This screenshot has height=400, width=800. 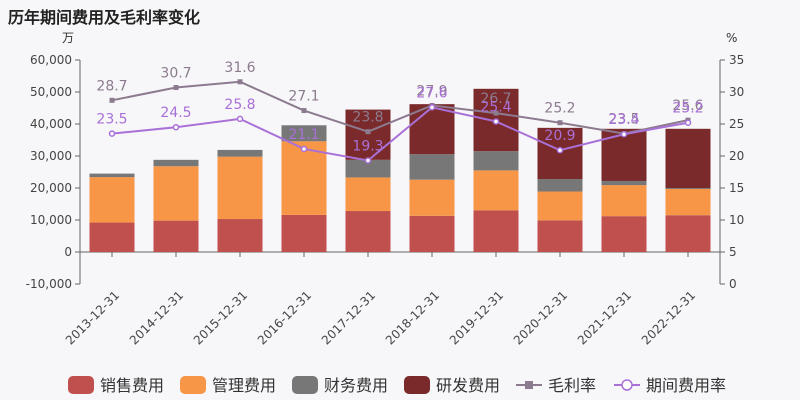 What do you see at coordinates (156, 317) in the screenshot?
I see `x-tick-label: 2014-12-31` at bounding box center [156, 317].